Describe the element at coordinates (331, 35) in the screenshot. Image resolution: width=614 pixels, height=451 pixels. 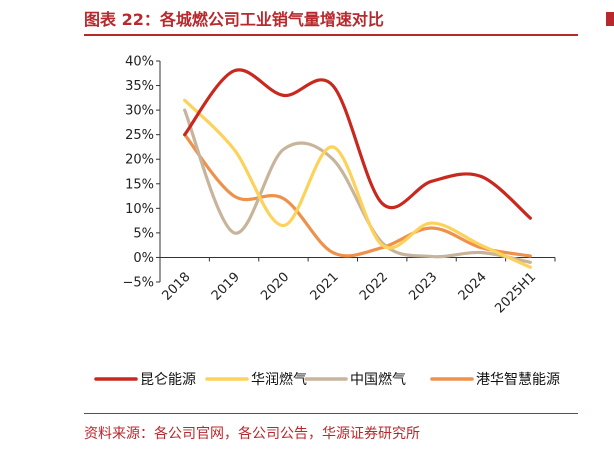
I see `title-rule` at that location.